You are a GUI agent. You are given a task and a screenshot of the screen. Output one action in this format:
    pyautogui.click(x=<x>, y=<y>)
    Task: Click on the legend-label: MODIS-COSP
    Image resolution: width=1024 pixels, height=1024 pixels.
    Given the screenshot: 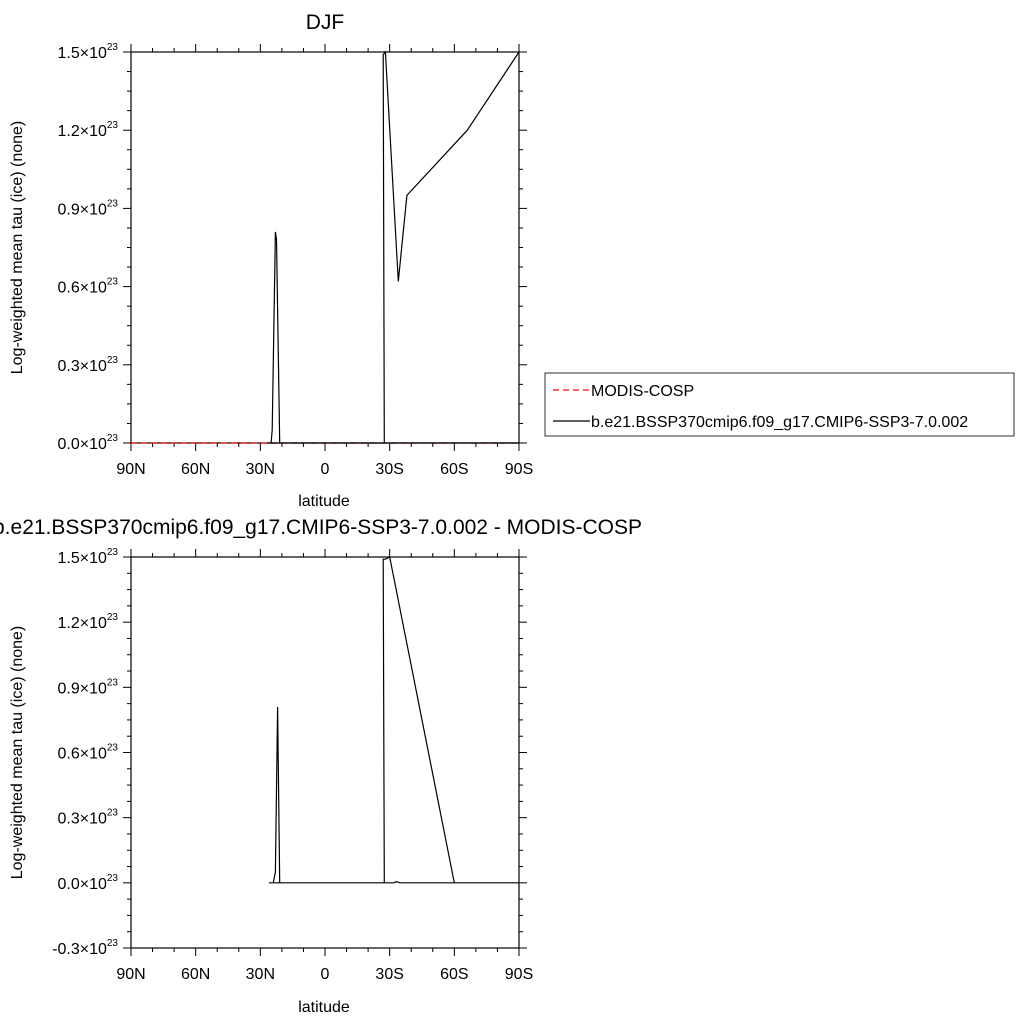 What is the action you would take?
    pyautogui.click(x=642, y=391)
    